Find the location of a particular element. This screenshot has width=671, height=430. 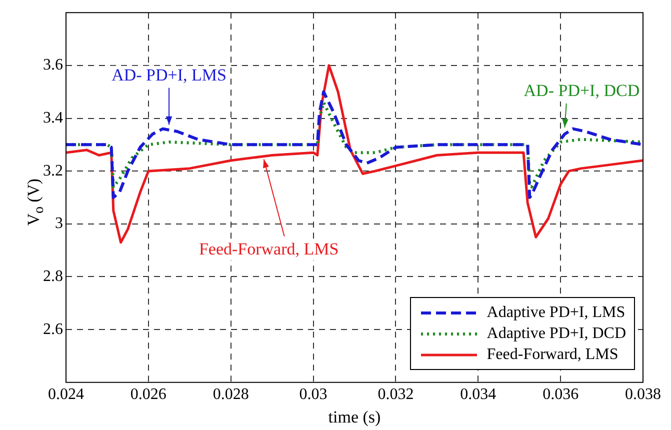

y-tick-label: 3.2 is located at coordinates (53, 171).